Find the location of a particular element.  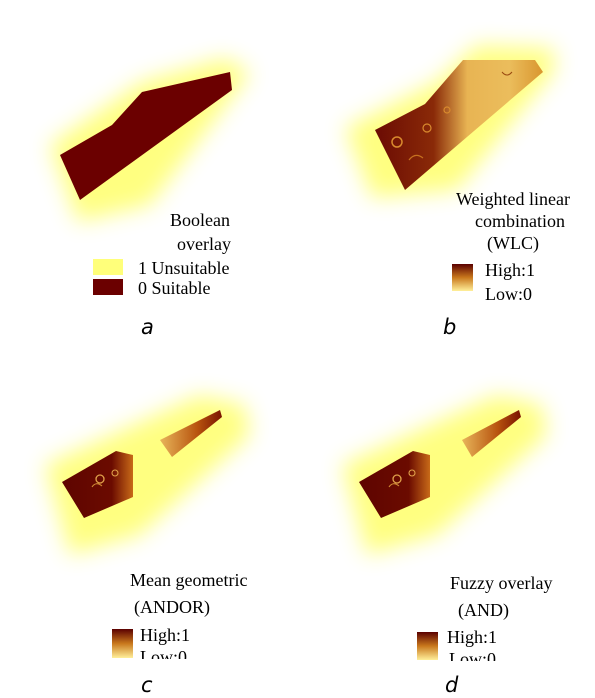

panel-caption-c: c is located at coordinates (147, 685).